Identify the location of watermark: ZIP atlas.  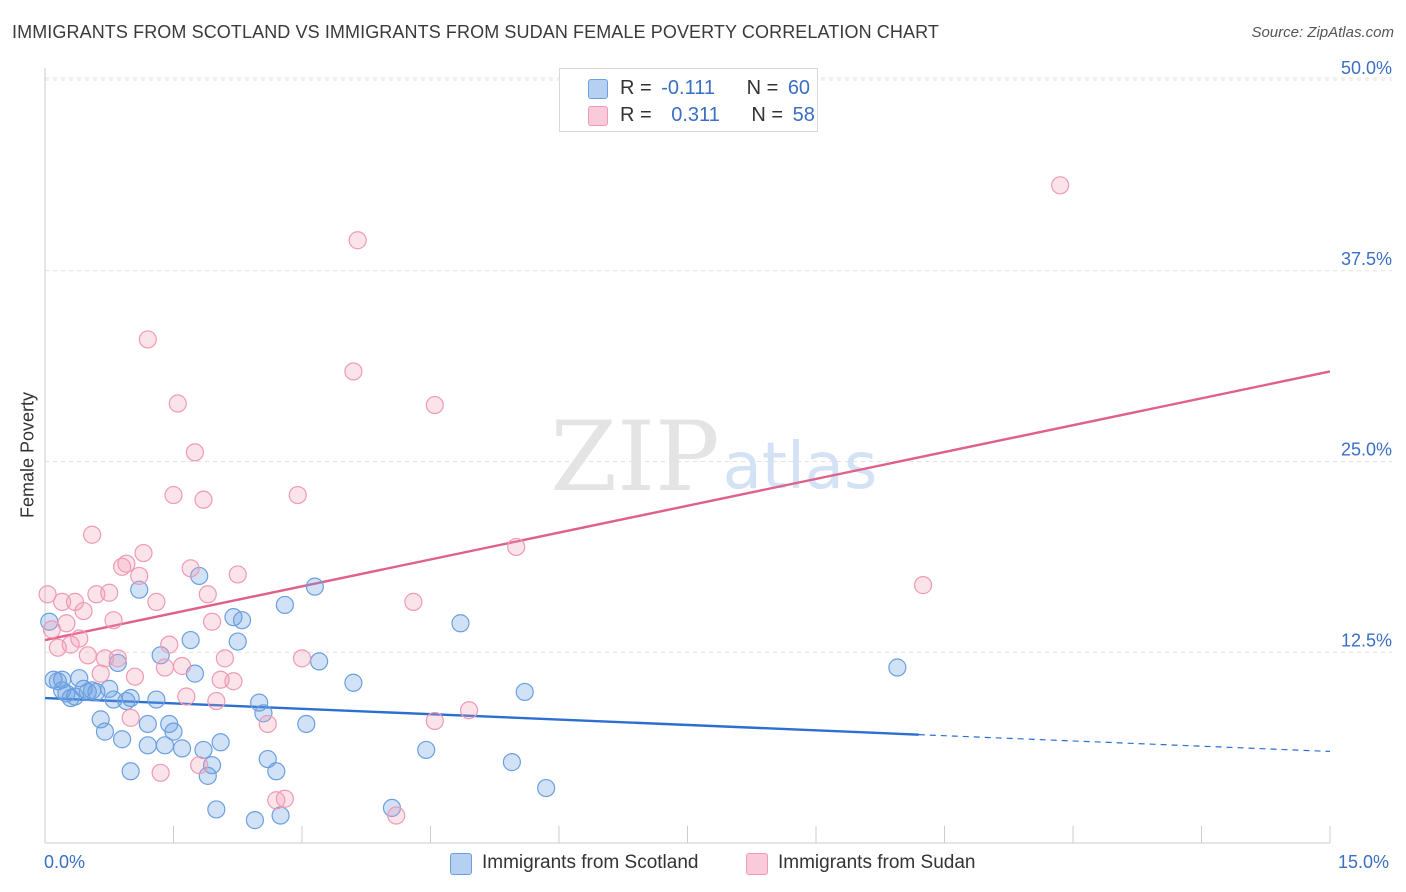
(713, 457).